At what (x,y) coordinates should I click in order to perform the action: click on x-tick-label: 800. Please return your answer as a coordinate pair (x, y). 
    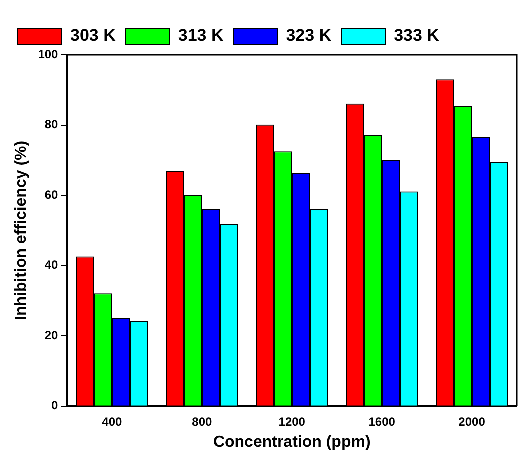
    Looking at the image, I should click on (202, 421).